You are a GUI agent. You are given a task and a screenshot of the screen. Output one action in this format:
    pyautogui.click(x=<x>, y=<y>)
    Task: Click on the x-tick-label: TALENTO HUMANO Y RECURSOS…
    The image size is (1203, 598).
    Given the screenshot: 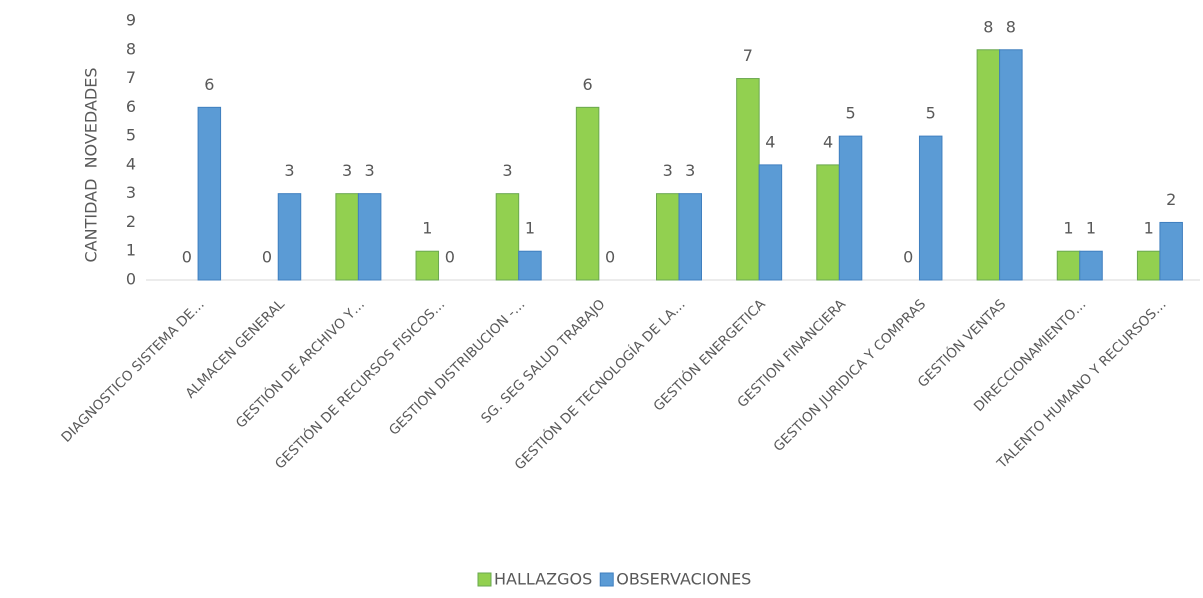 What is the action you would take?
    pyautogui.click(x=1081, y=384)
    